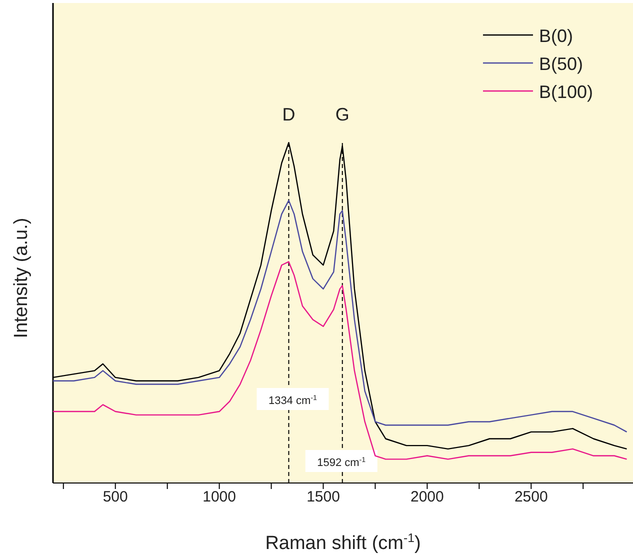 This screenshot has height=555, width=633. I want to click on x-tick-label: 1500, so click(323, 497).